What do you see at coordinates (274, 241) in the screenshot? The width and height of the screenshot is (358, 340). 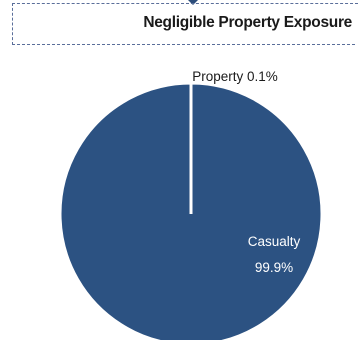 I see `slice-label-casualty-name: Casualty` at bounding box center [274, 241].